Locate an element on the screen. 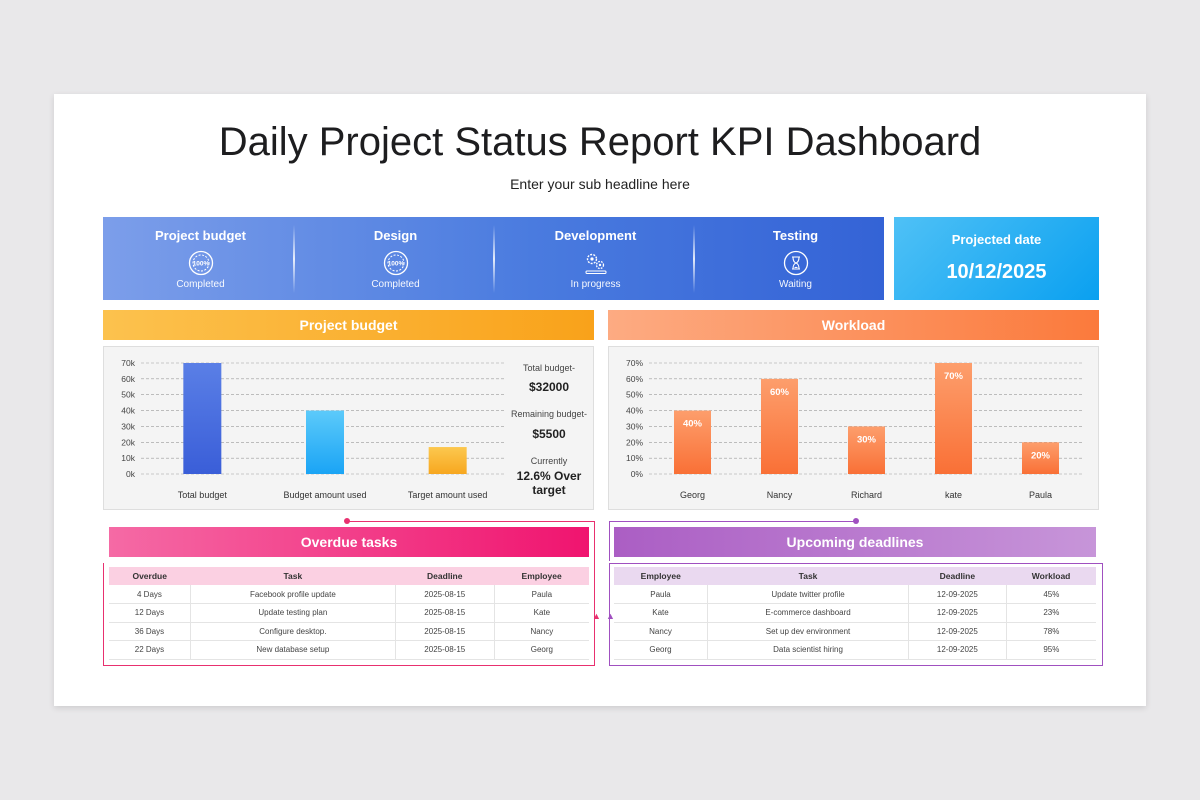  cell: E-commerce dashboard is located at coordinates (808, 613).